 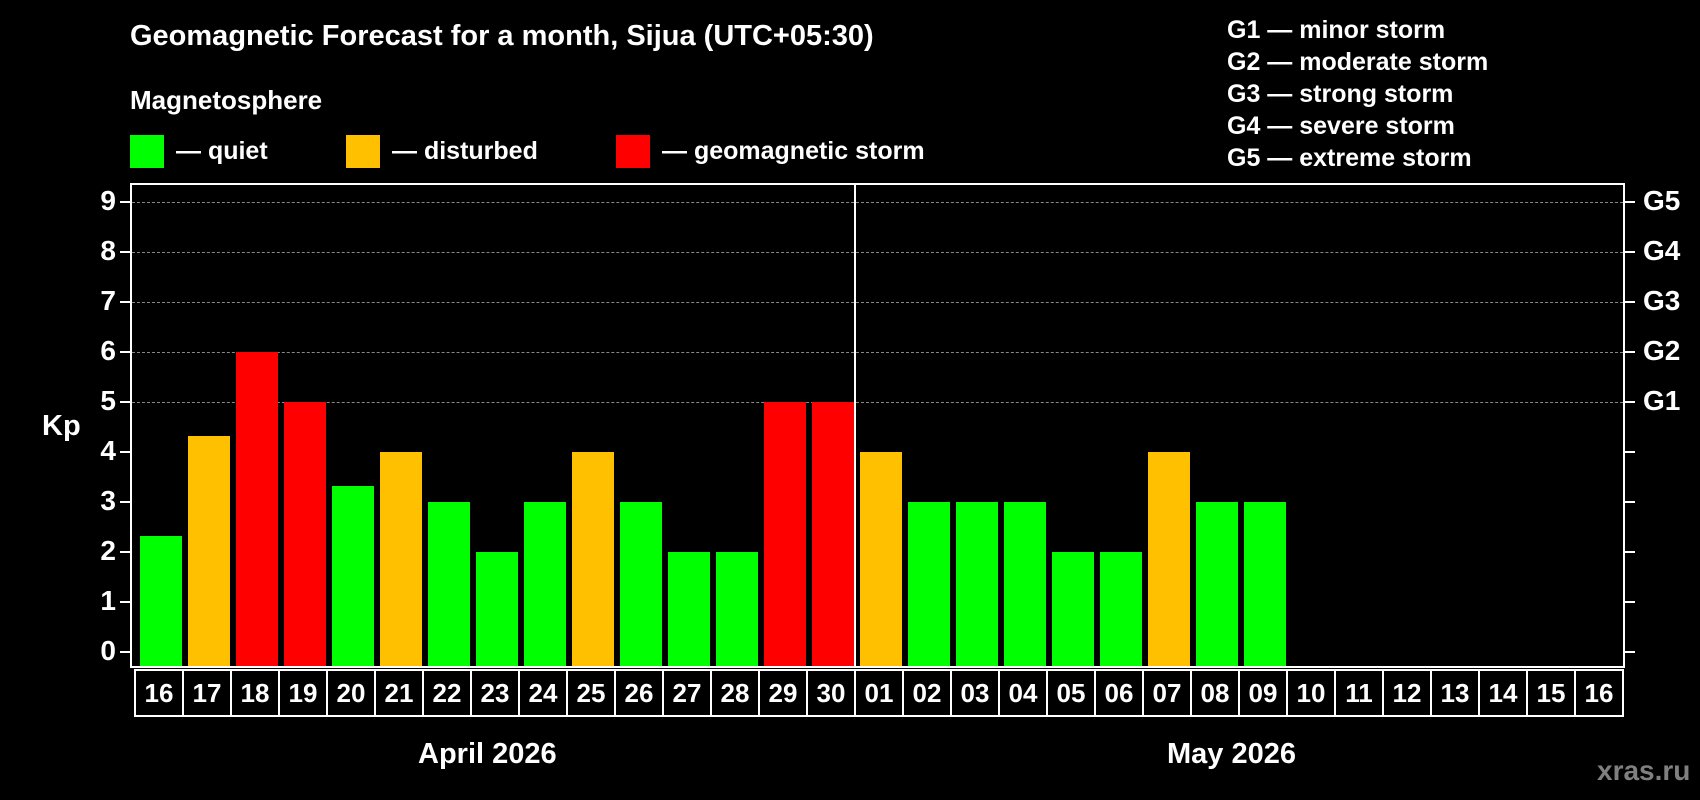 What do you see at coordinates (465, 150) in the screenshot?
I see `legend-disturbed-label: — disturbed` at bounding box center [465, 150].